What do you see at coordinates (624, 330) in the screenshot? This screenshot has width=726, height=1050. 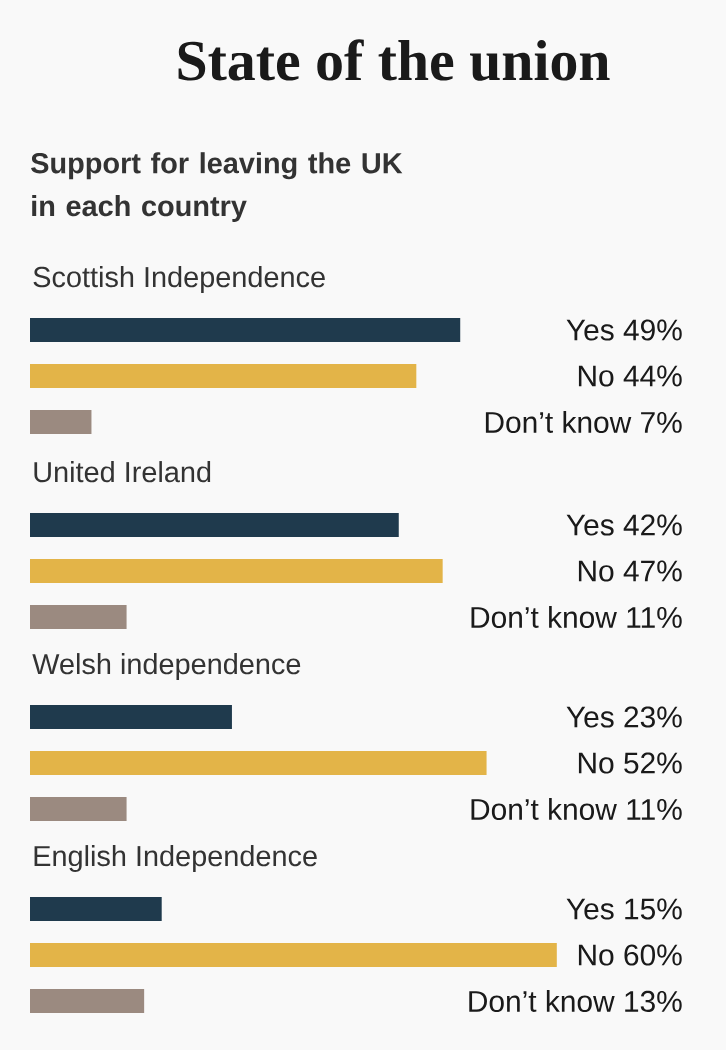 I see `data-label: Yes 49%` at bounding box center [624, 330].